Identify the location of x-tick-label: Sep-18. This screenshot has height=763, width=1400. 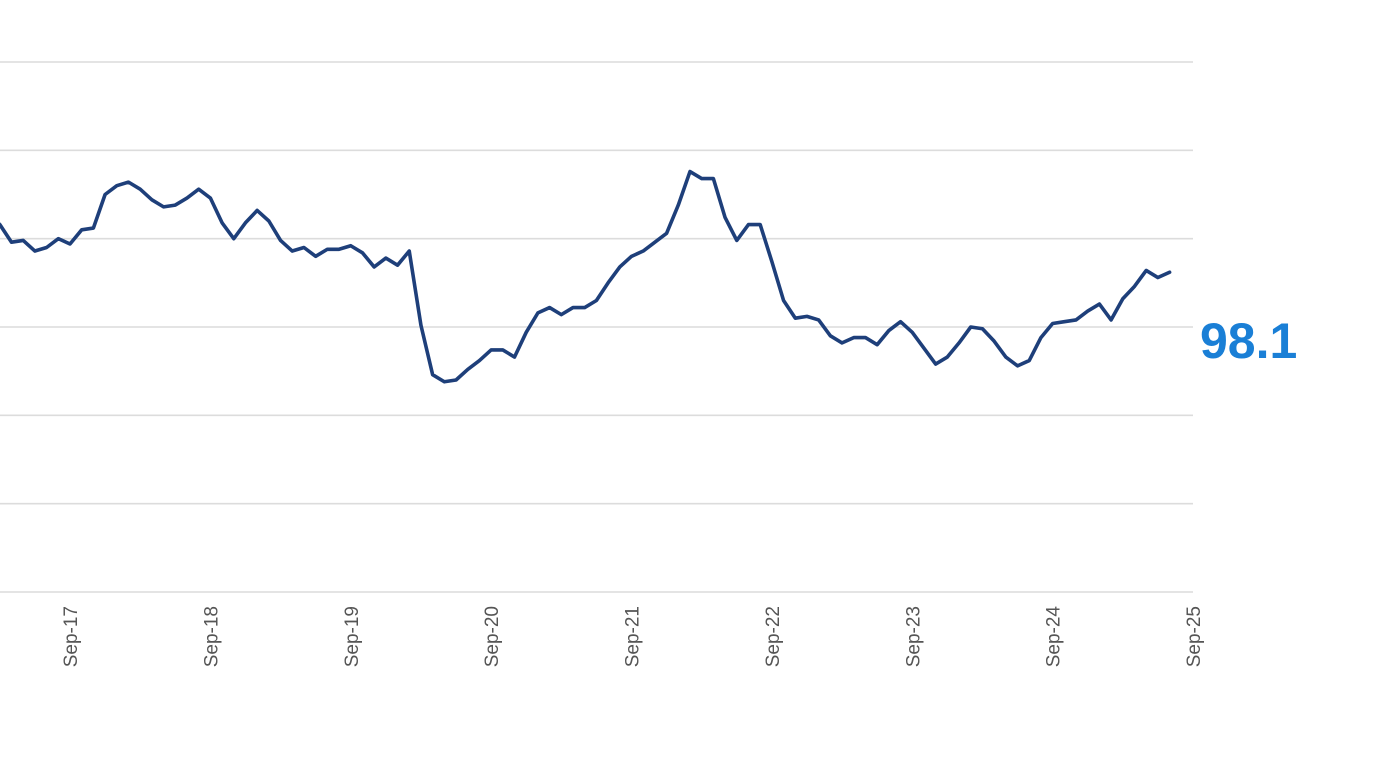
(211, 636).